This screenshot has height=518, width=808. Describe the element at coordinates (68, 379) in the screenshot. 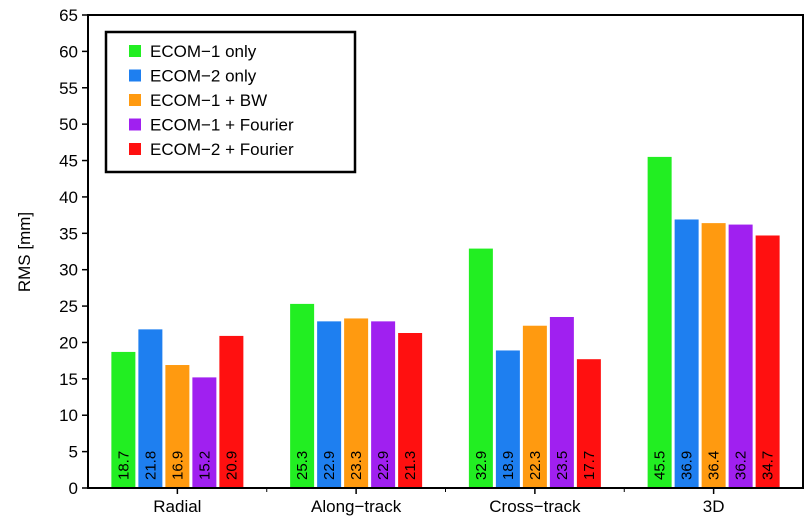

I see `y-tick-label: 15` at that location.